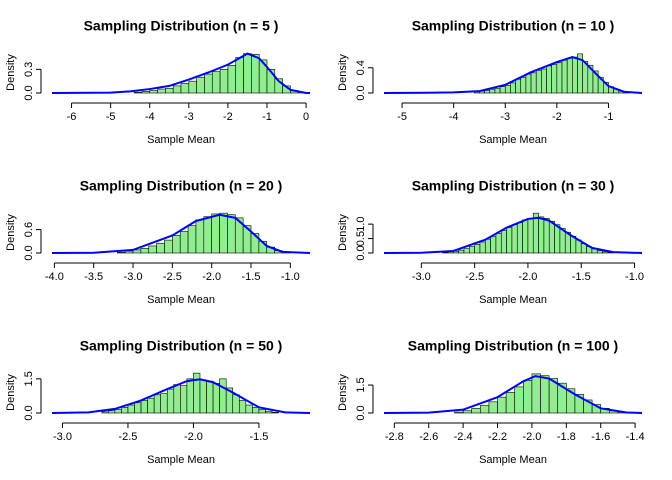  I want to click on x-tick-label: -1.6, so click(600, 437).